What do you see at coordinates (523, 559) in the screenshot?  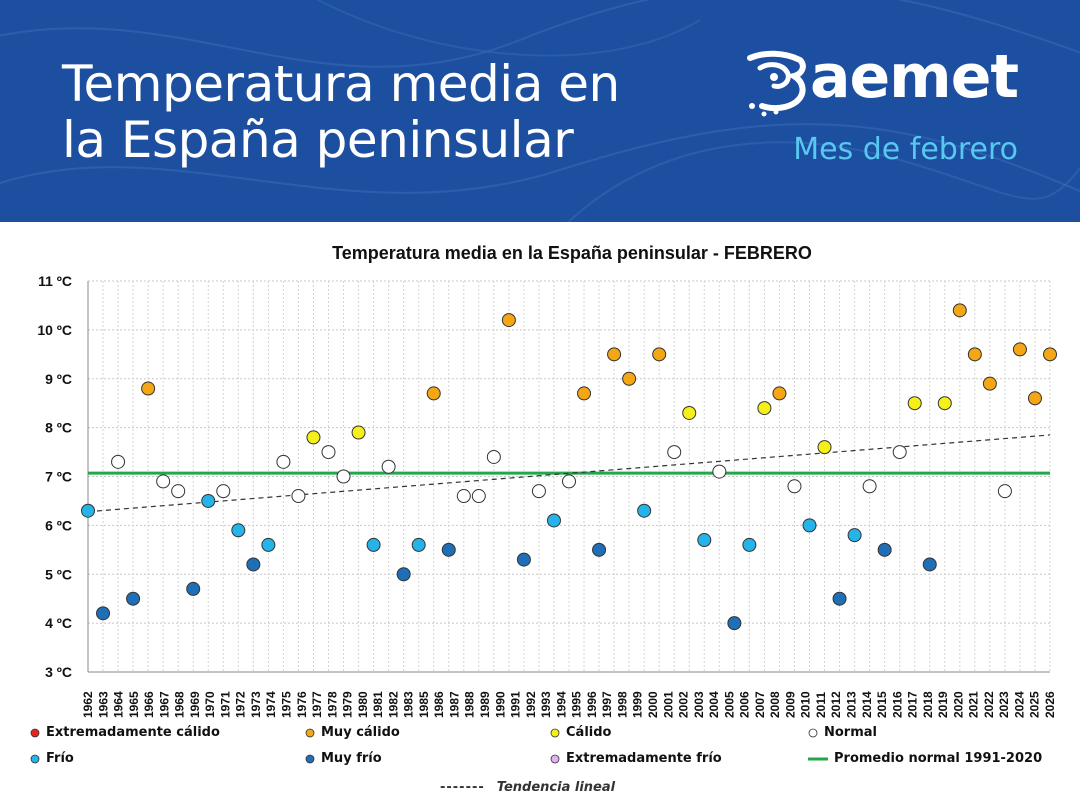 I see `data-point-1991` at bounding box center [523, 559].